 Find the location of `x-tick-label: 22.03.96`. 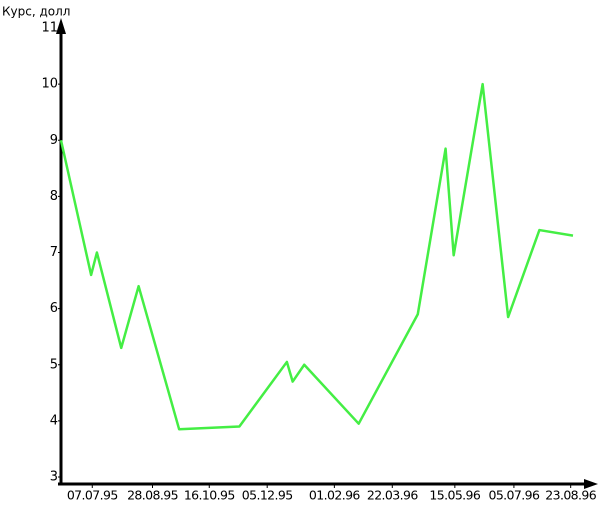

x-tick-label: 22.03.96 is located at coordinates (393, 495).